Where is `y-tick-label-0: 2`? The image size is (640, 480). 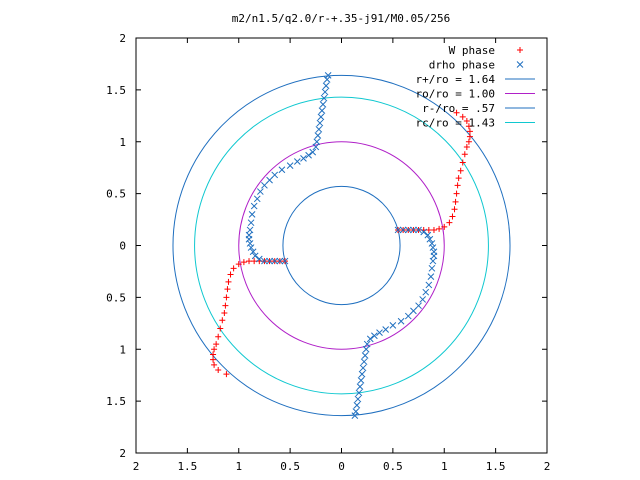 y-tick-label-0: 2 is located at coordinates (122, 453).